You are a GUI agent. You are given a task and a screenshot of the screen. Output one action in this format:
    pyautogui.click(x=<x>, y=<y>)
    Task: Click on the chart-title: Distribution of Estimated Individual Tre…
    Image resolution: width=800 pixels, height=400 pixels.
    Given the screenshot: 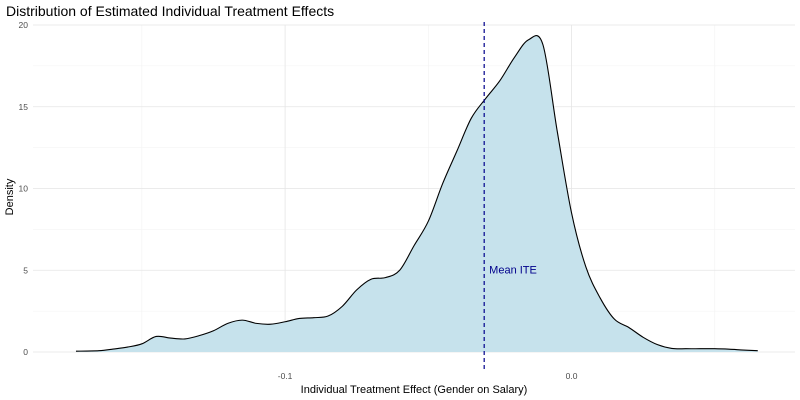 What is the action you would take?
    pyautogui.click(x=170, y=11)
    